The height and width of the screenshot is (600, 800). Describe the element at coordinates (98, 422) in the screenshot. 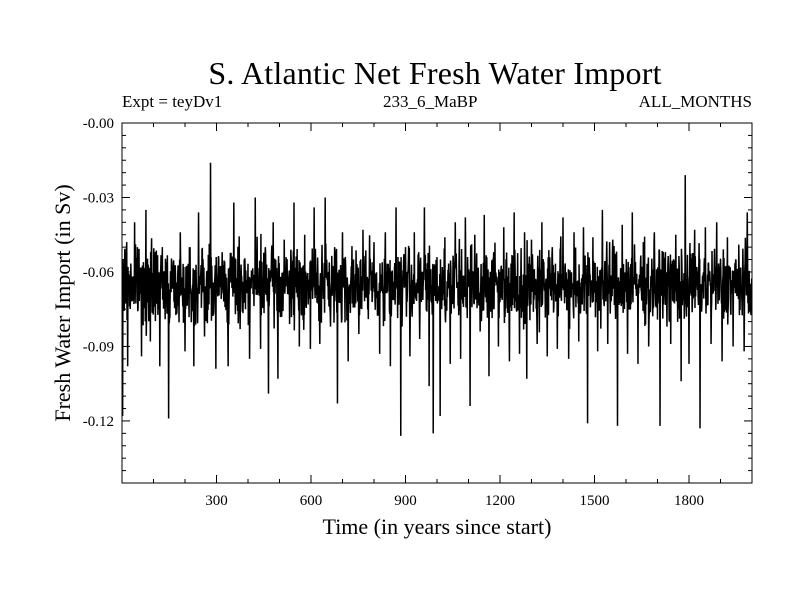

I see `y-tick-label: -0.12` at that location.